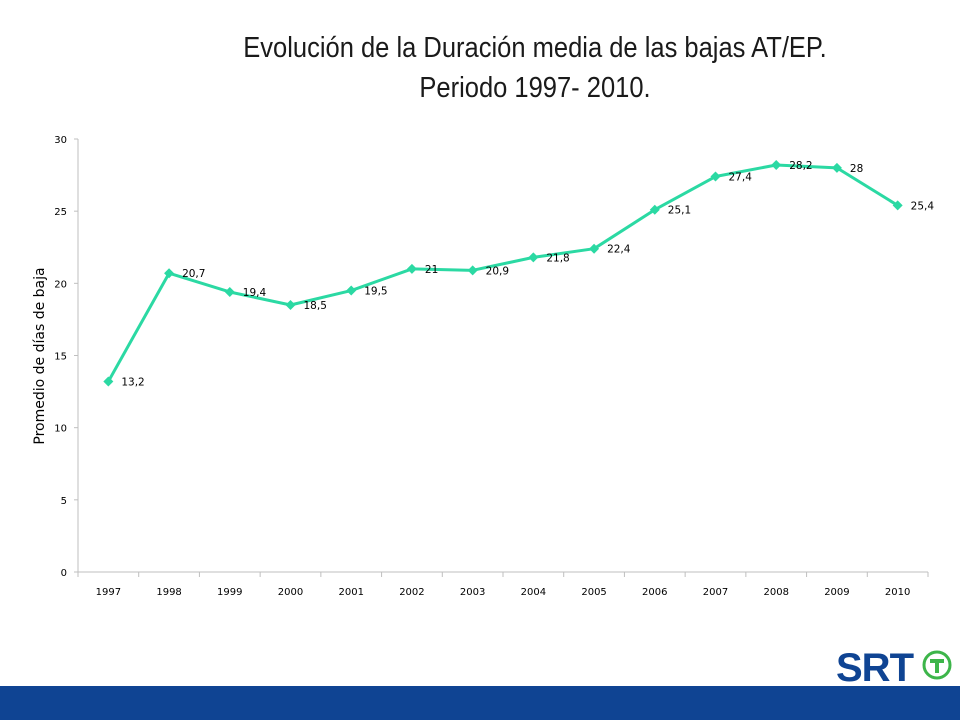  I want to click on y-tick-label: 15, so click(60, 357).